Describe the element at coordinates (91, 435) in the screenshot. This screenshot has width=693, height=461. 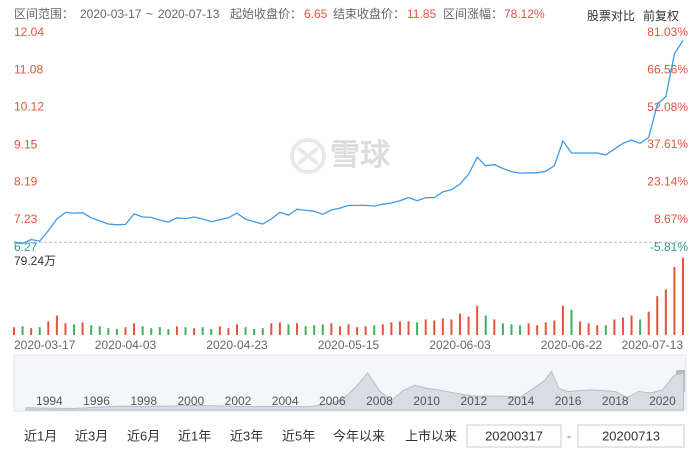
I see `range-button: 近3月` at that location.